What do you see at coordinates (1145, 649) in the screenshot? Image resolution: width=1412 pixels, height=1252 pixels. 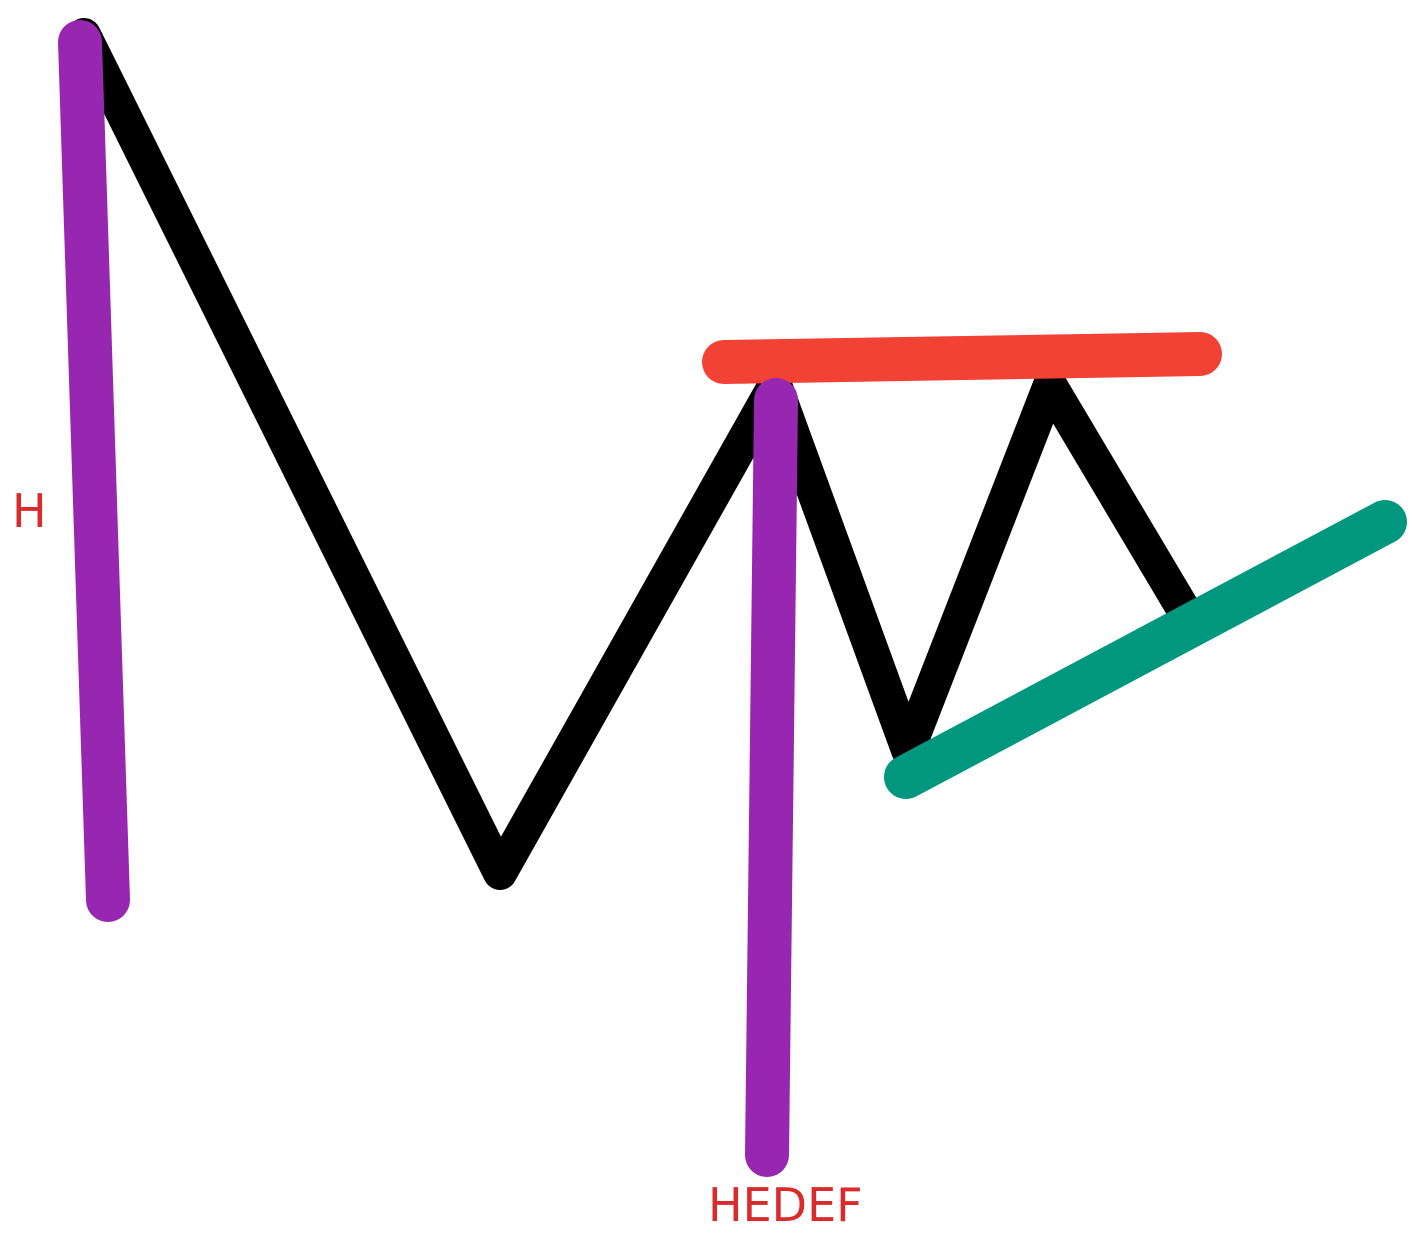 I see `support-trendline` at bounding box center [1145, 649].